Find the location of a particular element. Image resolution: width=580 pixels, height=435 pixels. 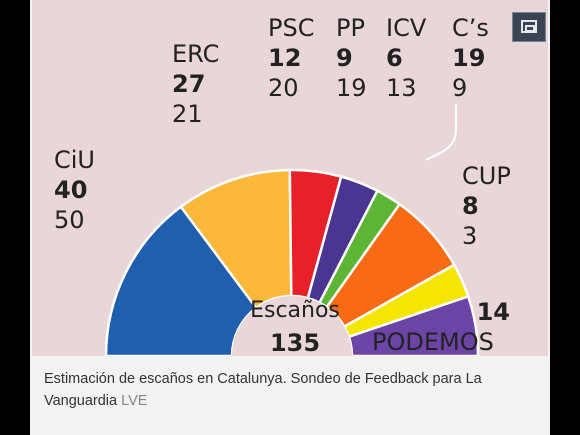

seats-new: 6 is located at coordinates (394, 58).